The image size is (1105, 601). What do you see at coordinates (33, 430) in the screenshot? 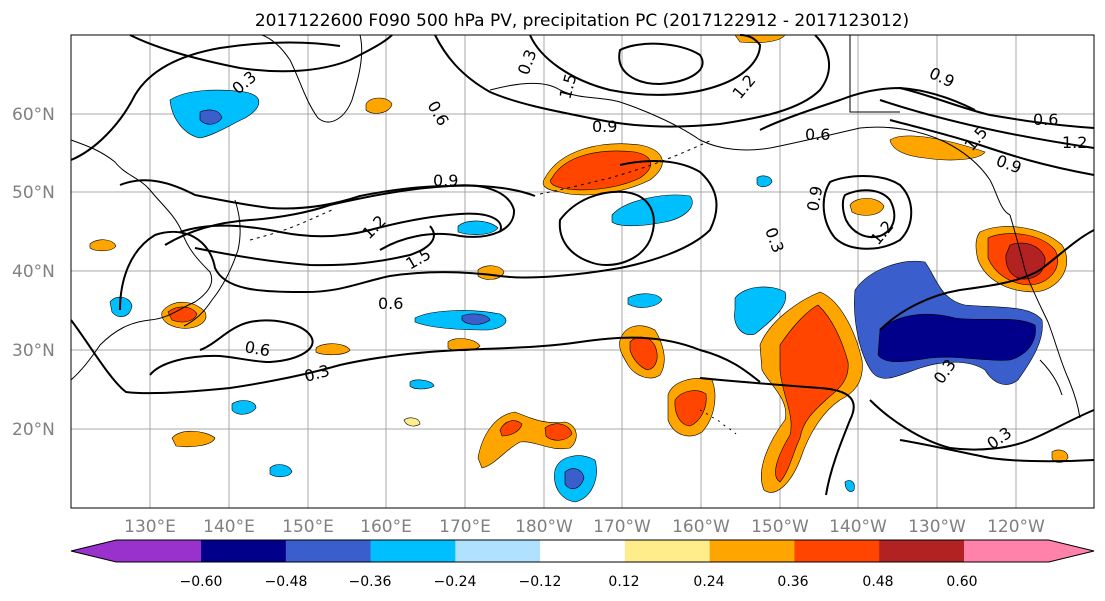
I see `lat-label: 20°N` at bounding box center [33, 430].